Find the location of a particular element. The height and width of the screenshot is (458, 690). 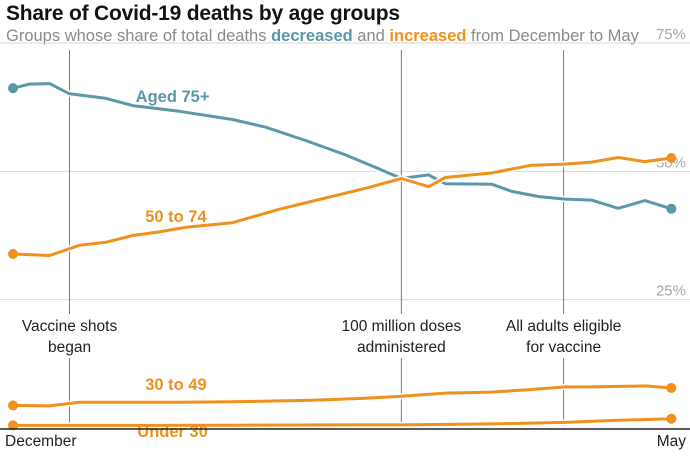

axis-layer: December May is located at coordinates (345, 439).